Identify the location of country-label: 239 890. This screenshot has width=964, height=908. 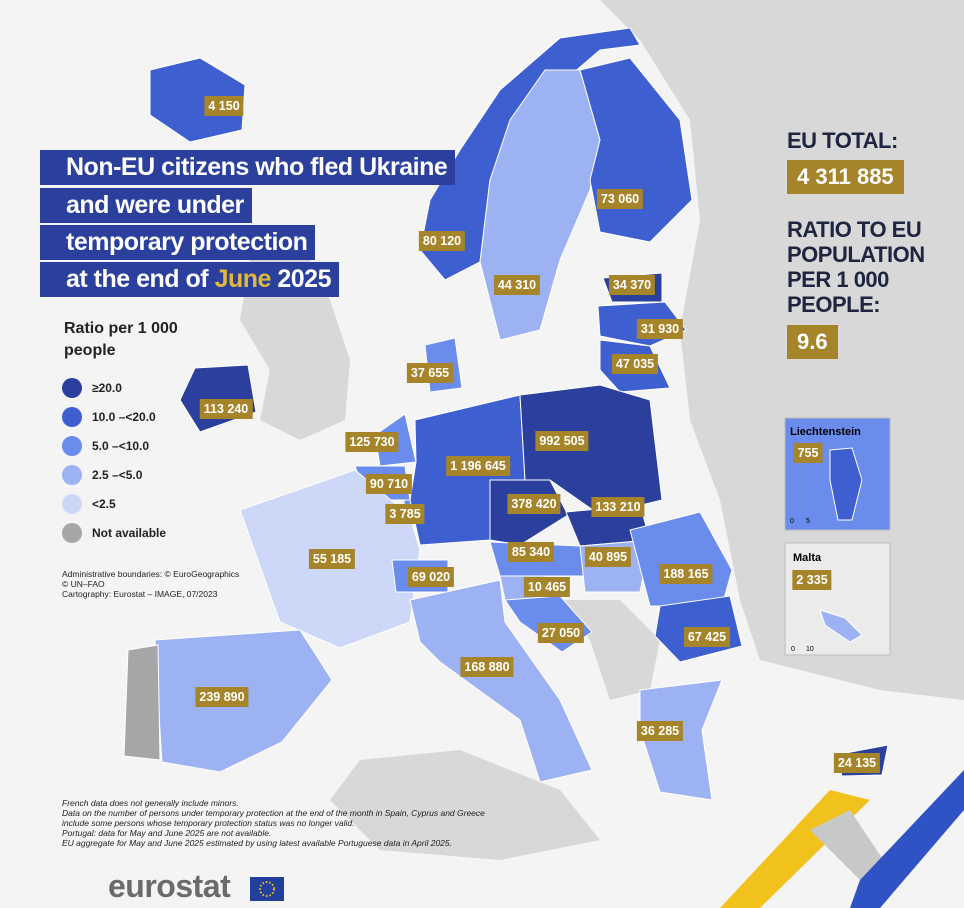
(222, 697).